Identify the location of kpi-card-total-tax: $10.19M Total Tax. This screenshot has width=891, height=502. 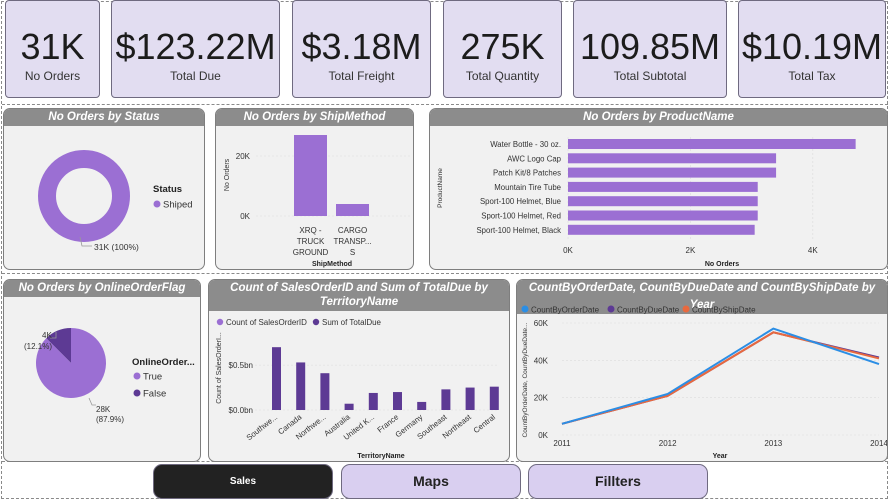
(812, 49).